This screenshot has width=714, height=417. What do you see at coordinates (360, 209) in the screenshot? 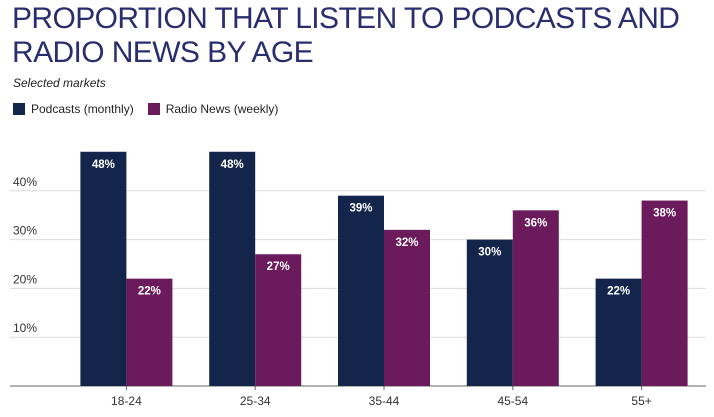
I see `data-label-podcasts: 39%` at bounding box center [360, 209].